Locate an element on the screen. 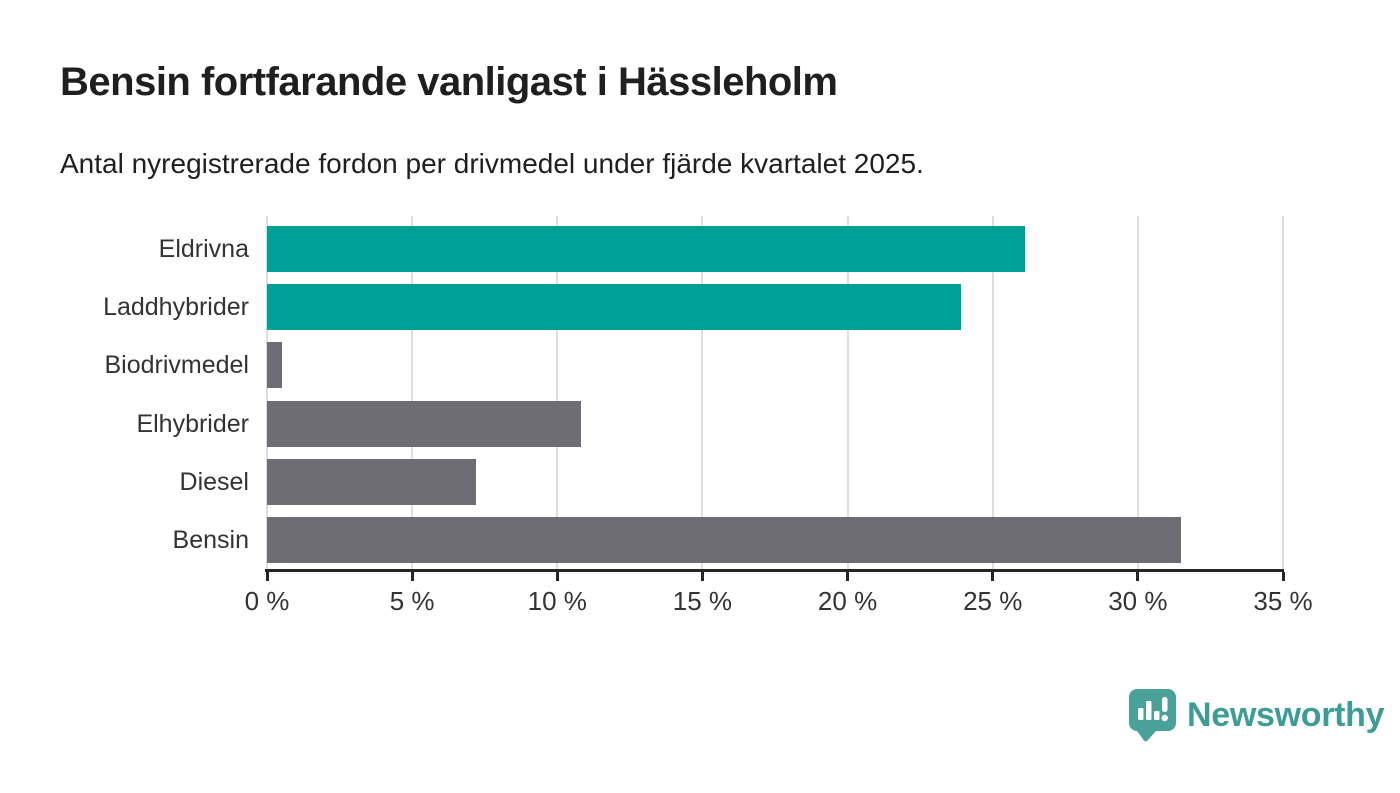 The height and width of the screenshot is (793, 1400). axis-tick-label: 35 % is located at coordinates (1283, 601).